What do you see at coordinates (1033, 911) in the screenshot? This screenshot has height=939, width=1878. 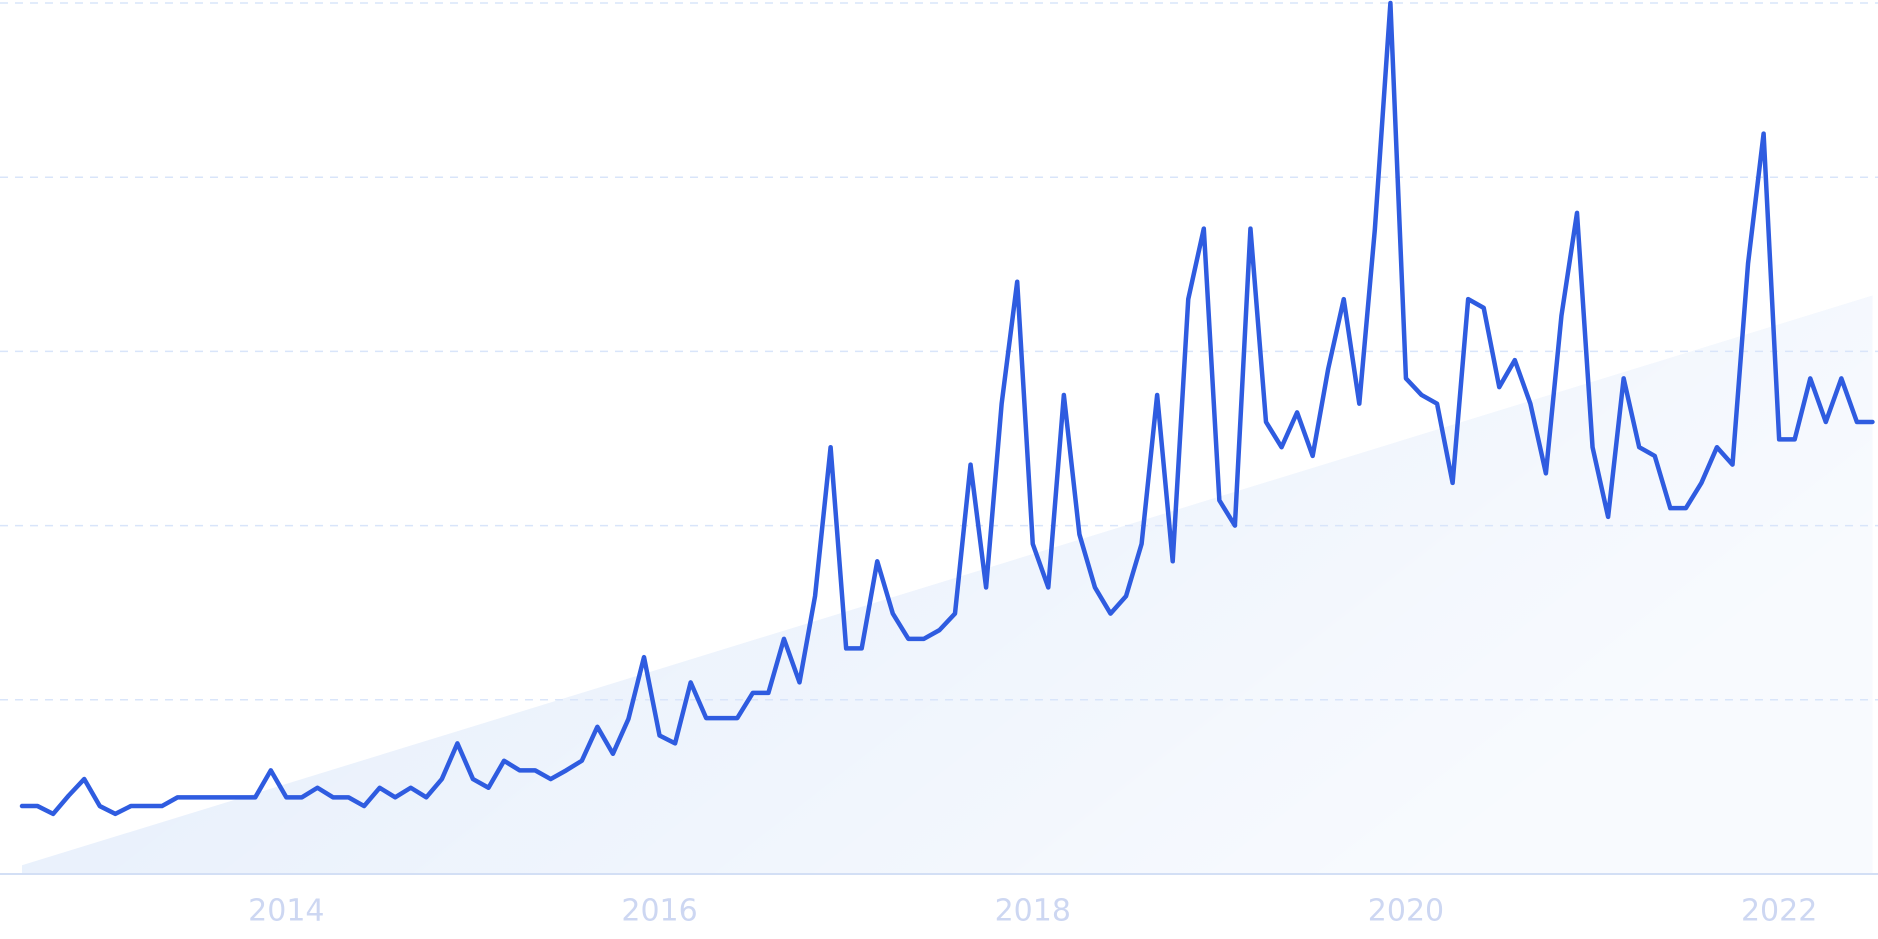 I see `x-tick-label: 2018` at bounding box center [1033, 911].